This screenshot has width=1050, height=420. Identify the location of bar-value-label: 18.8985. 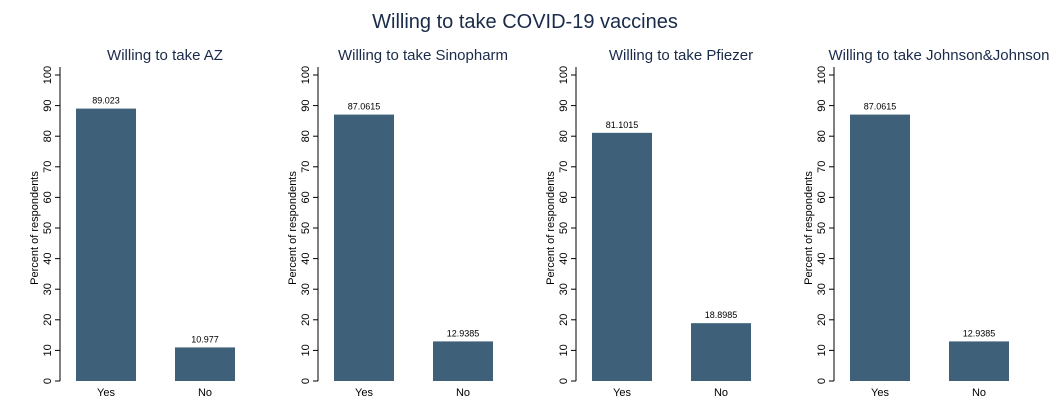
(721, 315).